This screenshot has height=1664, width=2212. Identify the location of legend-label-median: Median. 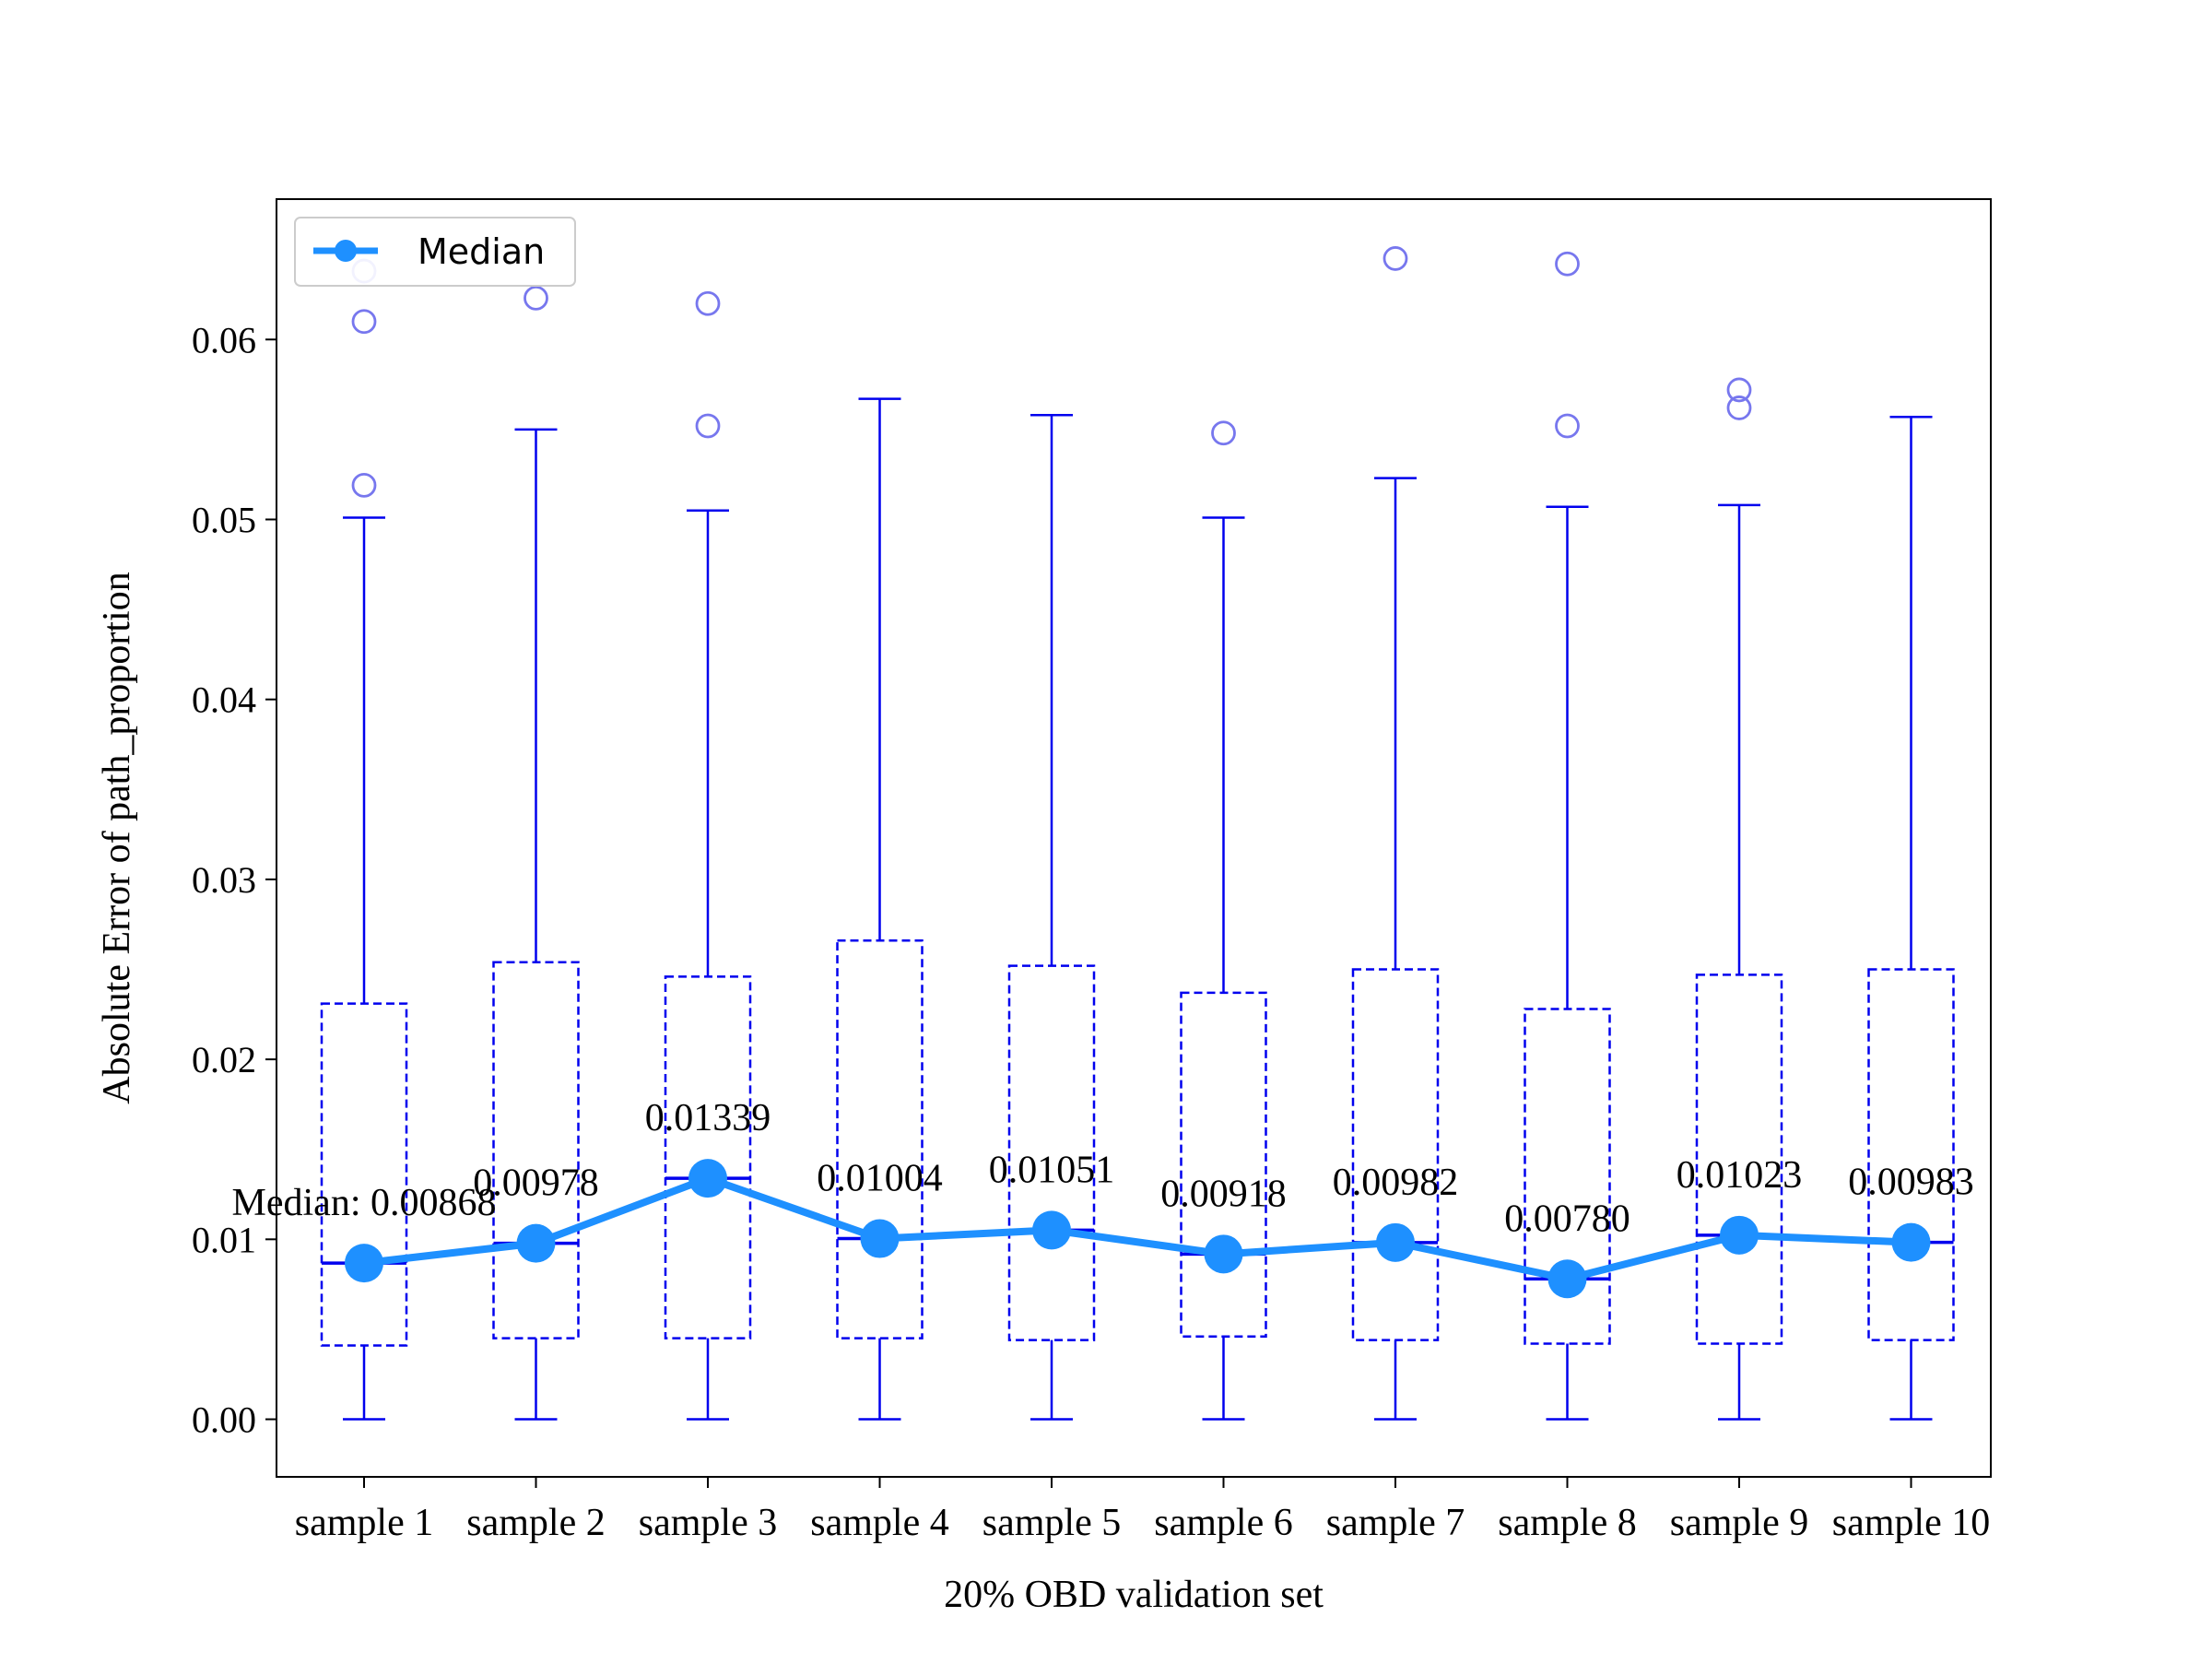
(481, 251).